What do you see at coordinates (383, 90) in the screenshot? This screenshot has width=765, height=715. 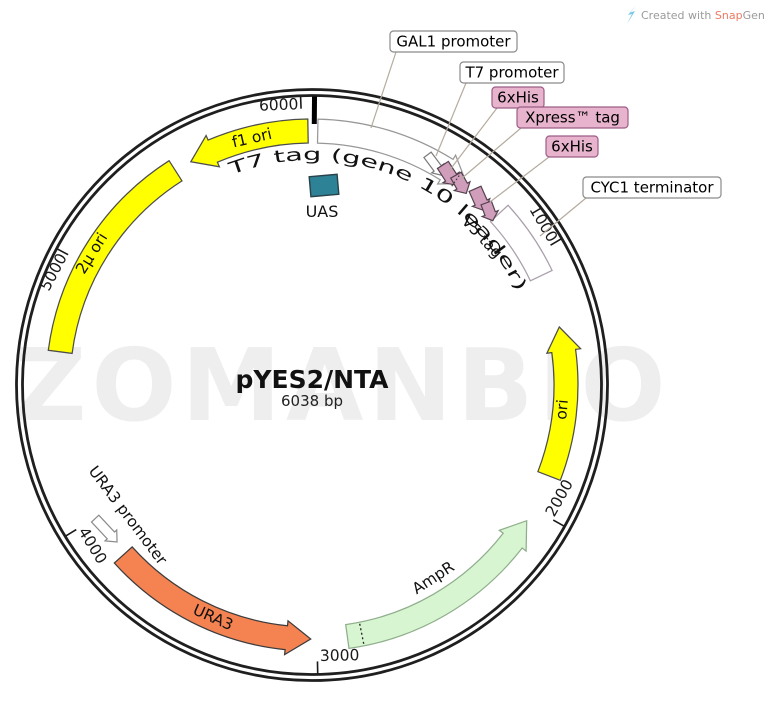 I see `callout-line-gal1-promoter` at bounding box center [383, 90].